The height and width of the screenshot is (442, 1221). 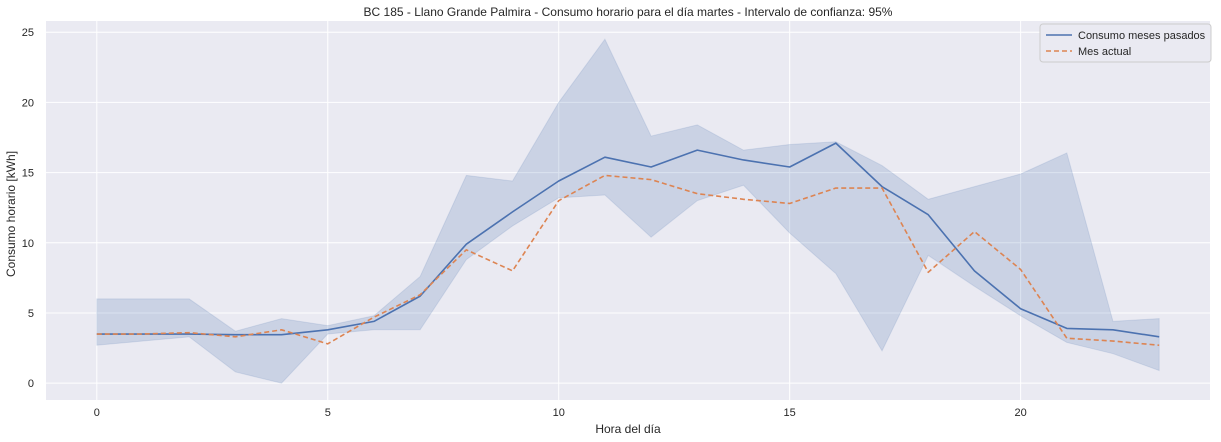 What do you see at coordinates (559, 413) in the screenshot?
I see `x-tick-label: 10` at bounding box center [559, 413].